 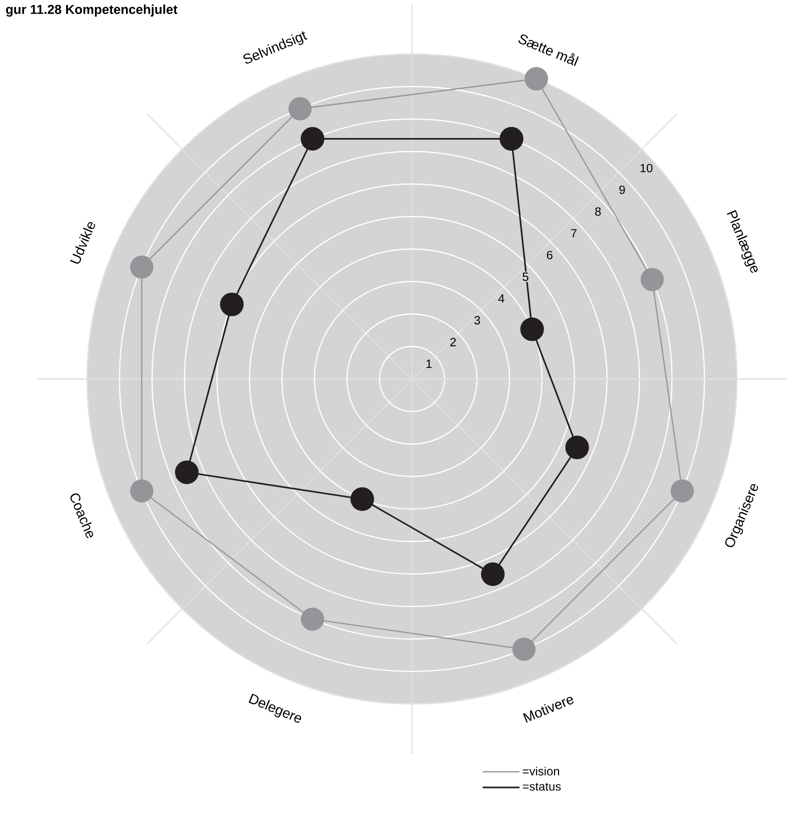 I want to click on y-tick-label: 1, so click(x=429, y=364).